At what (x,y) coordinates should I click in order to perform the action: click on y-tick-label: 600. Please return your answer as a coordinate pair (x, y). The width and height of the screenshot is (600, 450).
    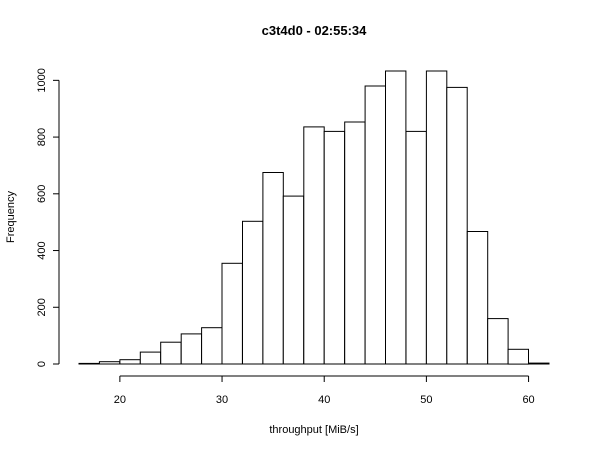
    Looking at the image, I should click on (42, 194).